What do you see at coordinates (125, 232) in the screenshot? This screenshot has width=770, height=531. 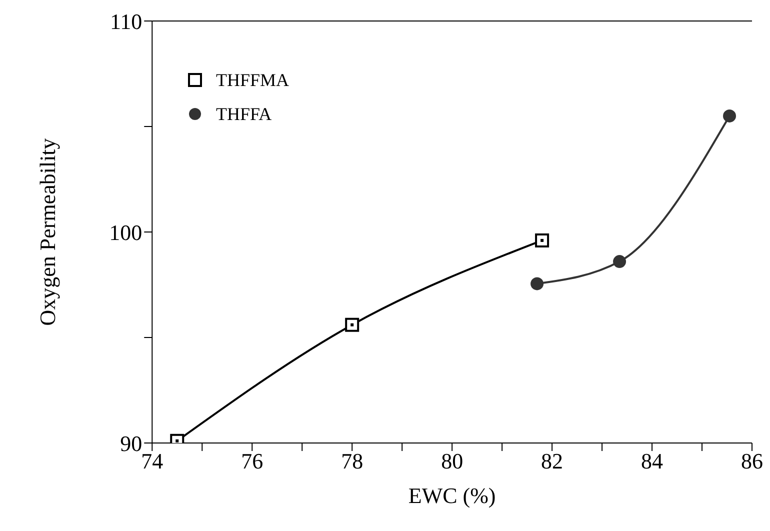 I see `y-tick-label: 100` at bounding box center [125, 232].